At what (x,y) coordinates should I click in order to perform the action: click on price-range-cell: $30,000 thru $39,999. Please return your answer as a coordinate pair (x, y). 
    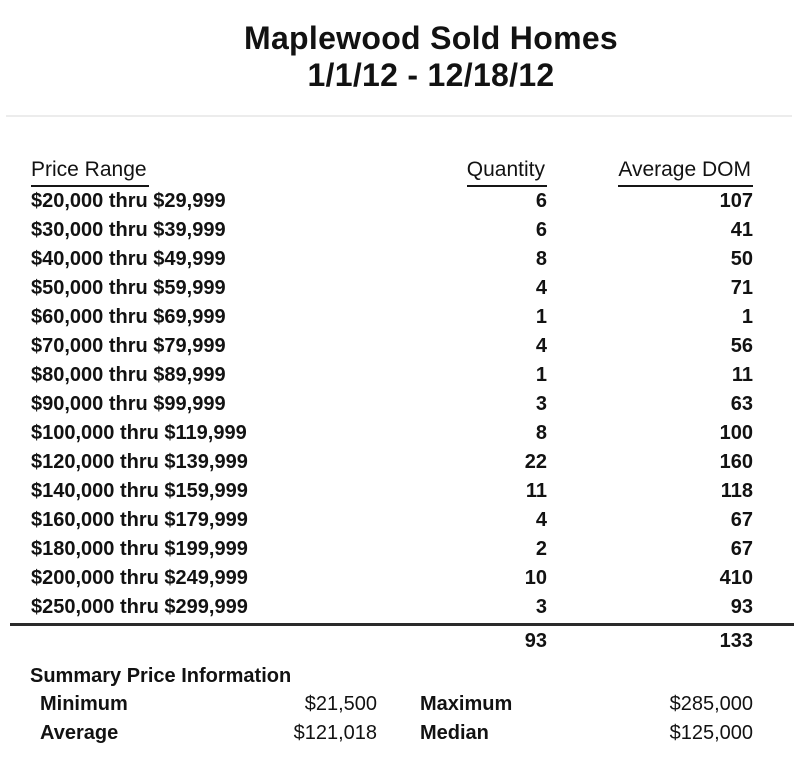
    Looking at the image, I should click on (128, 230).